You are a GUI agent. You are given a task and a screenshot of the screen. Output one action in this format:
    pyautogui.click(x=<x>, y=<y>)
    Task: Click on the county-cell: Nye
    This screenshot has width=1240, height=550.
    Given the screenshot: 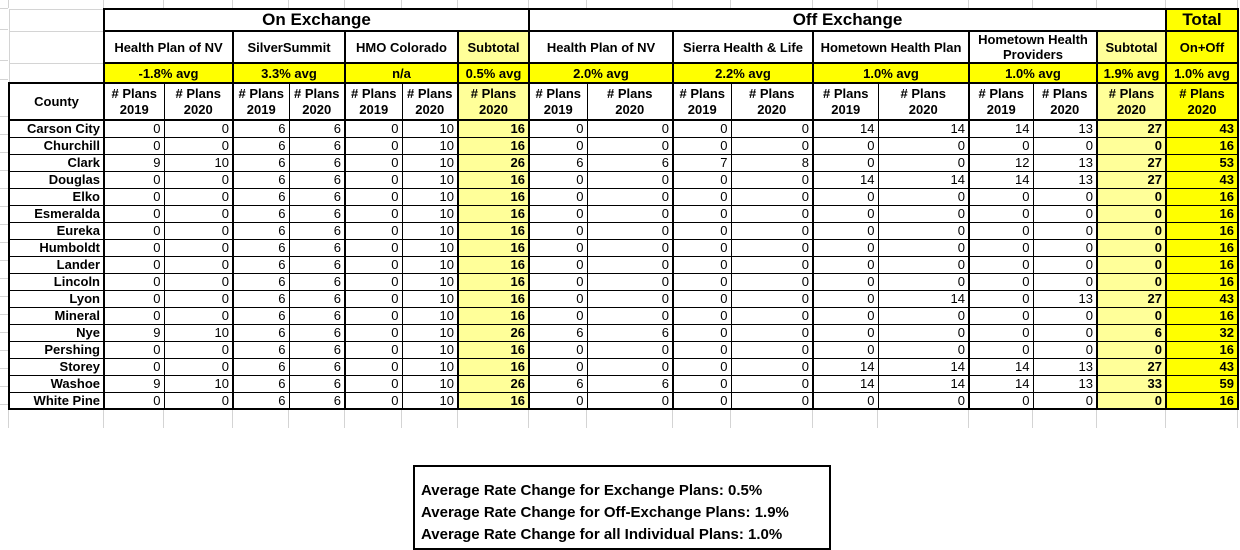 What is the action you would take?
    pyautogui.click(x=56, y=332)
    